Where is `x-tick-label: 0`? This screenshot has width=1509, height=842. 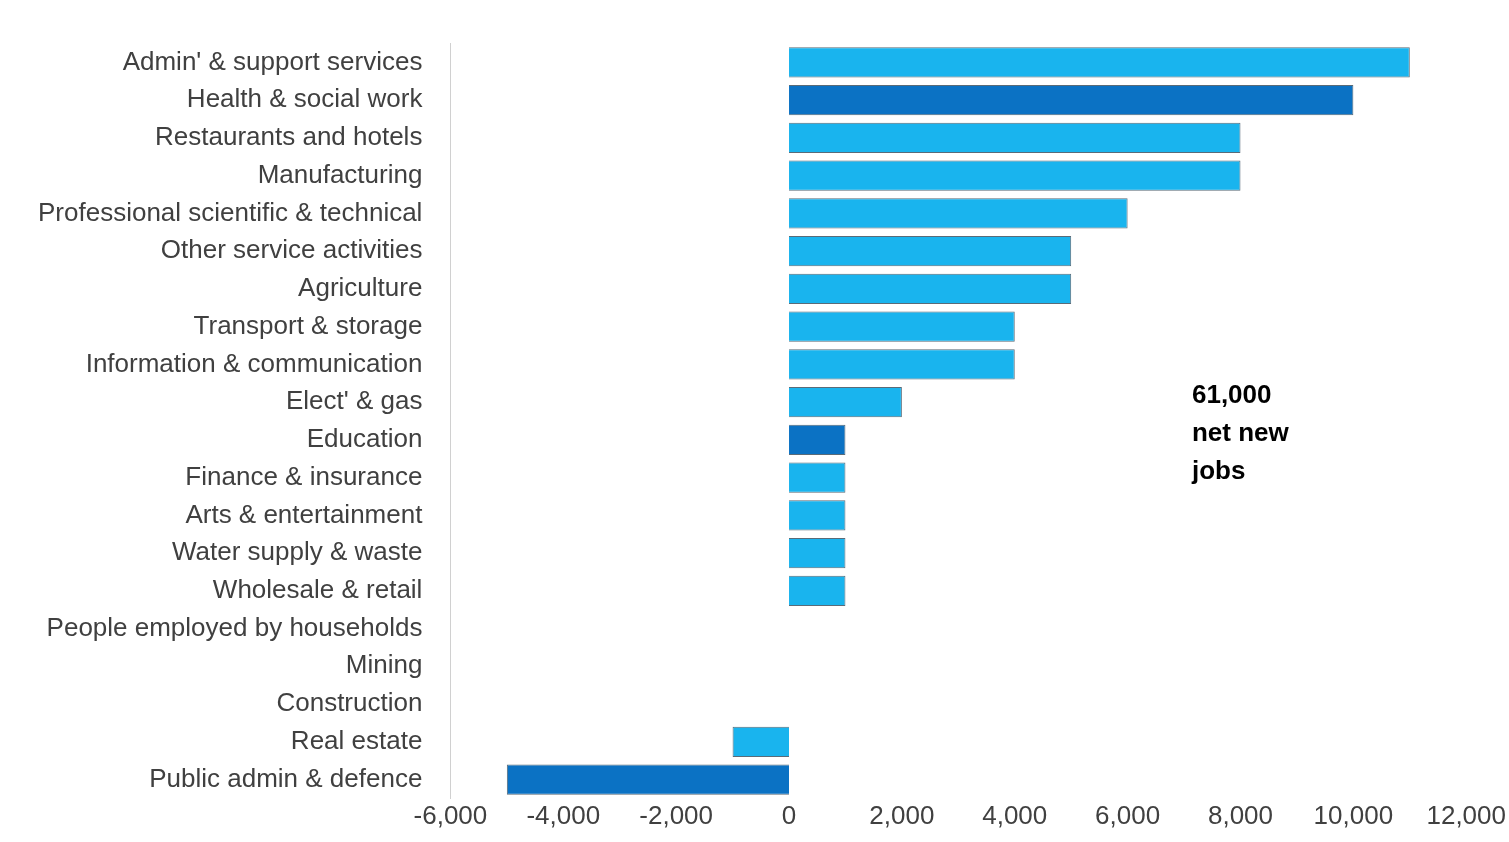 x-tick-label: 0 is located at coordinates (789, 815).